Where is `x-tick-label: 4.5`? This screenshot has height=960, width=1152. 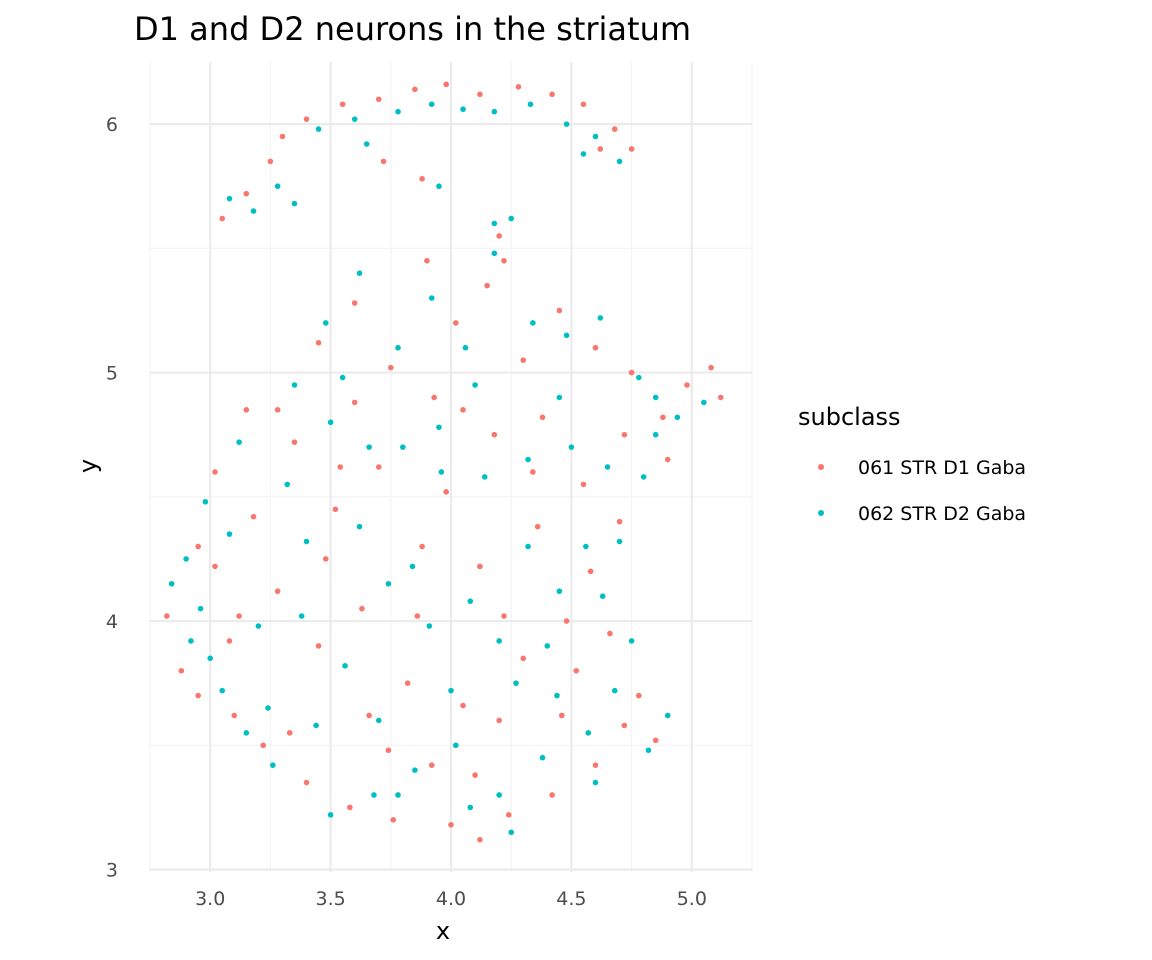
x-tick-label: 4.5 is located at coordinates (571, 899).